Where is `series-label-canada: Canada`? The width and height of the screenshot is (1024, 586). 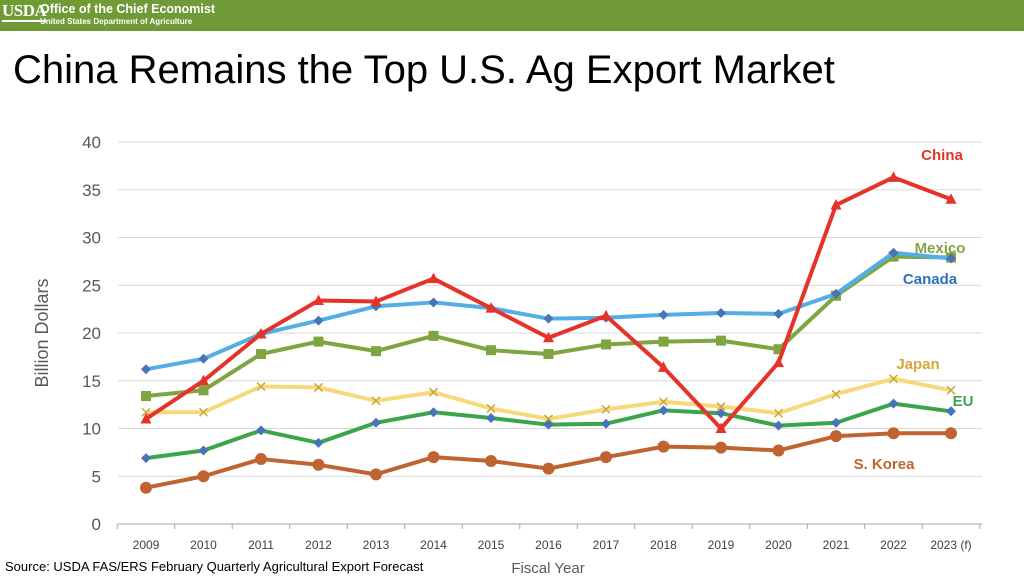 series-label-canada: Canada is located at coordinates (930, 279).